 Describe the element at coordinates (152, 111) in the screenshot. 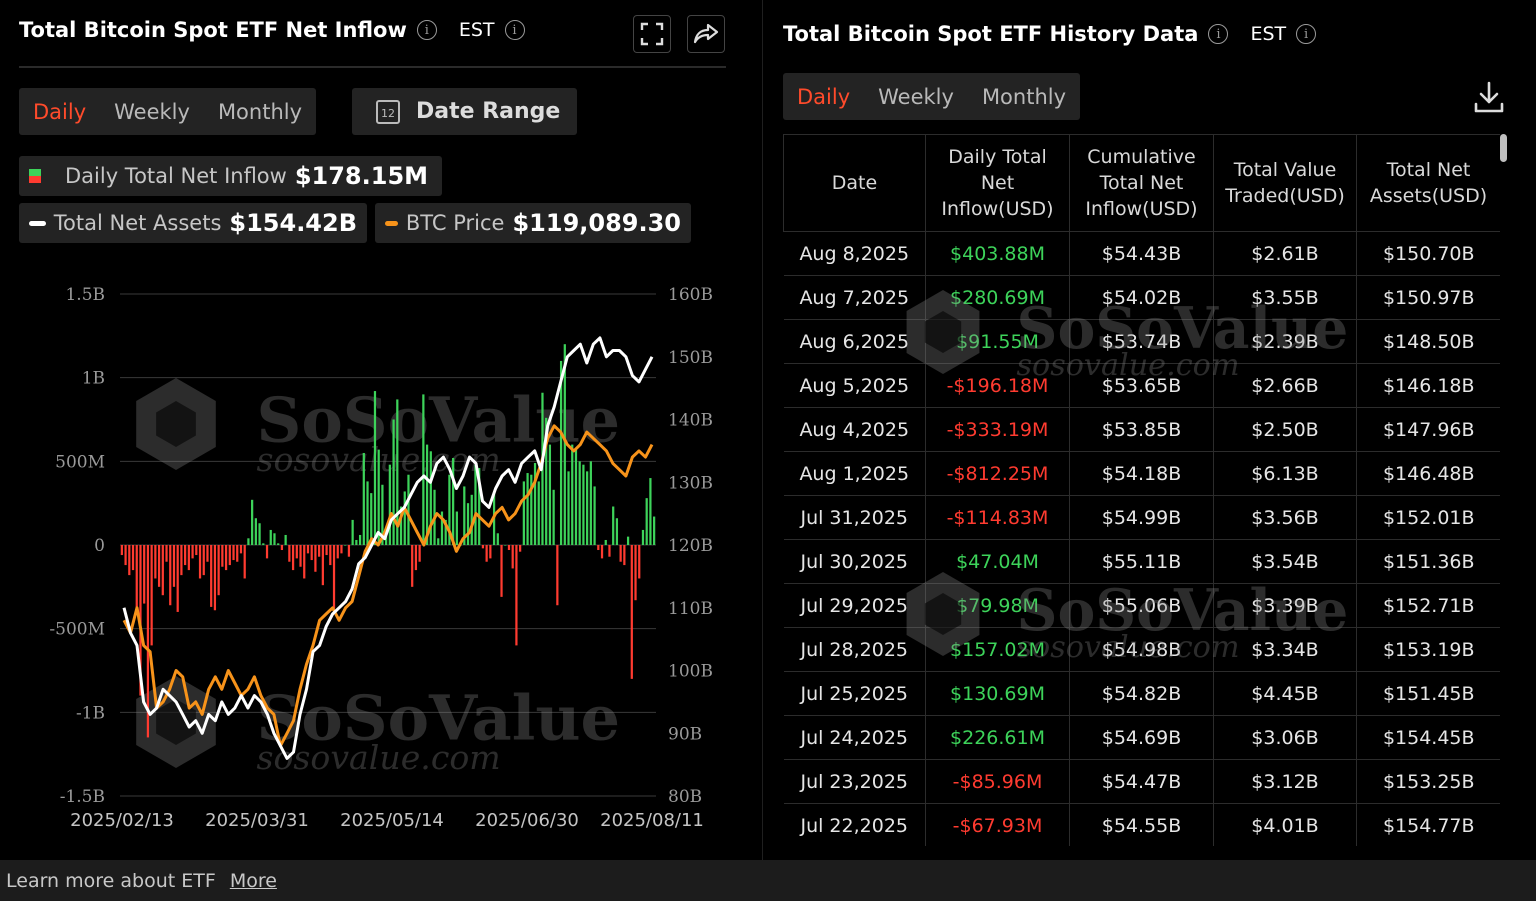

I see `tab-weekly: Weekly` at that location.